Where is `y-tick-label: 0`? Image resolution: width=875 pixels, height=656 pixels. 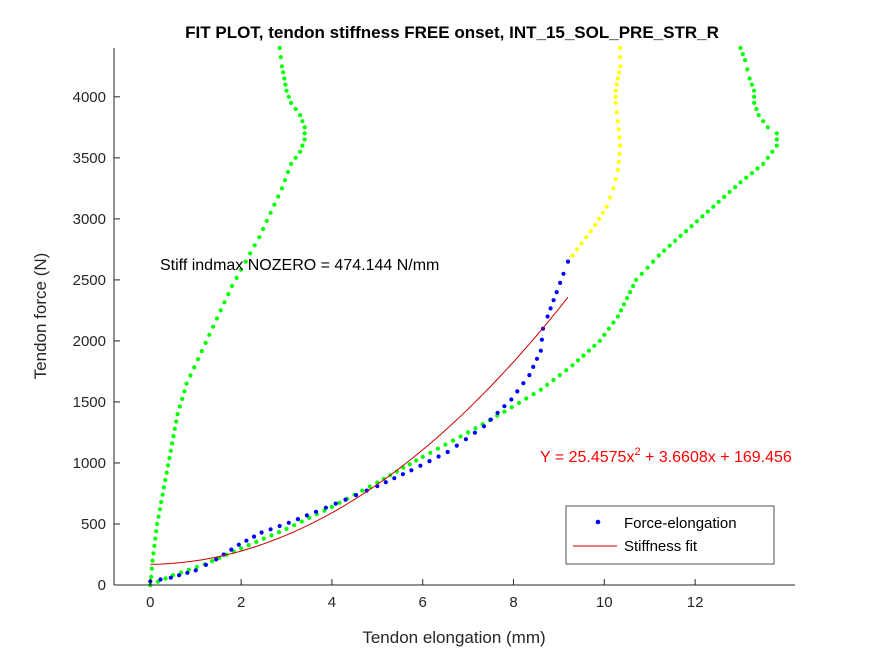
y-tick-label: 0 is located at coordinates (102, 585).